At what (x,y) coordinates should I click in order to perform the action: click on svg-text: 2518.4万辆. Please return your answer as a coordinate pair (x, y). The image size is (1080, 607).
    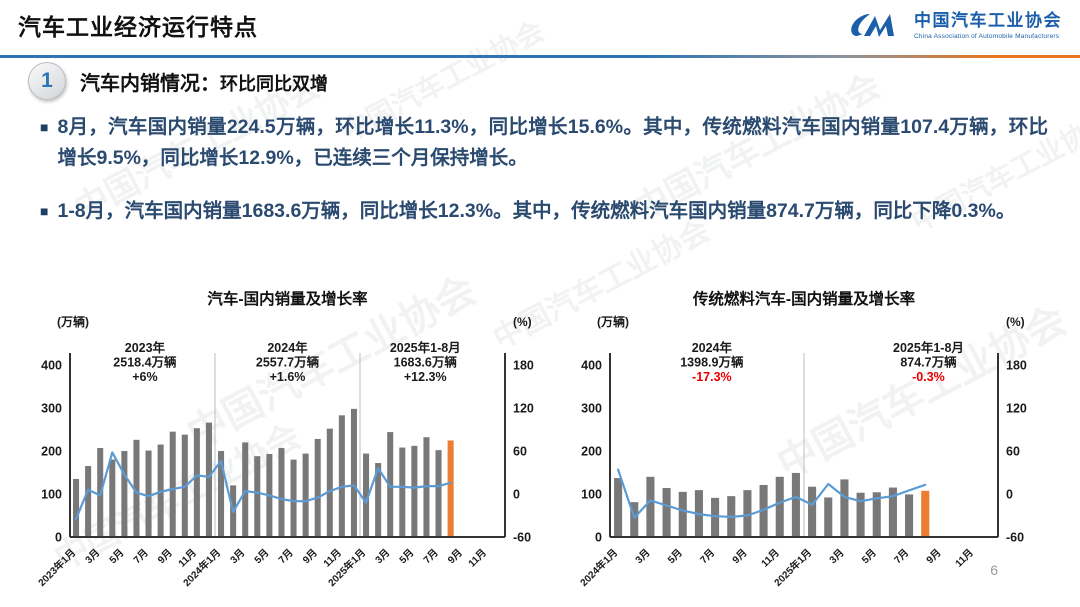
    Looking at the image, I should click on (145, 362).